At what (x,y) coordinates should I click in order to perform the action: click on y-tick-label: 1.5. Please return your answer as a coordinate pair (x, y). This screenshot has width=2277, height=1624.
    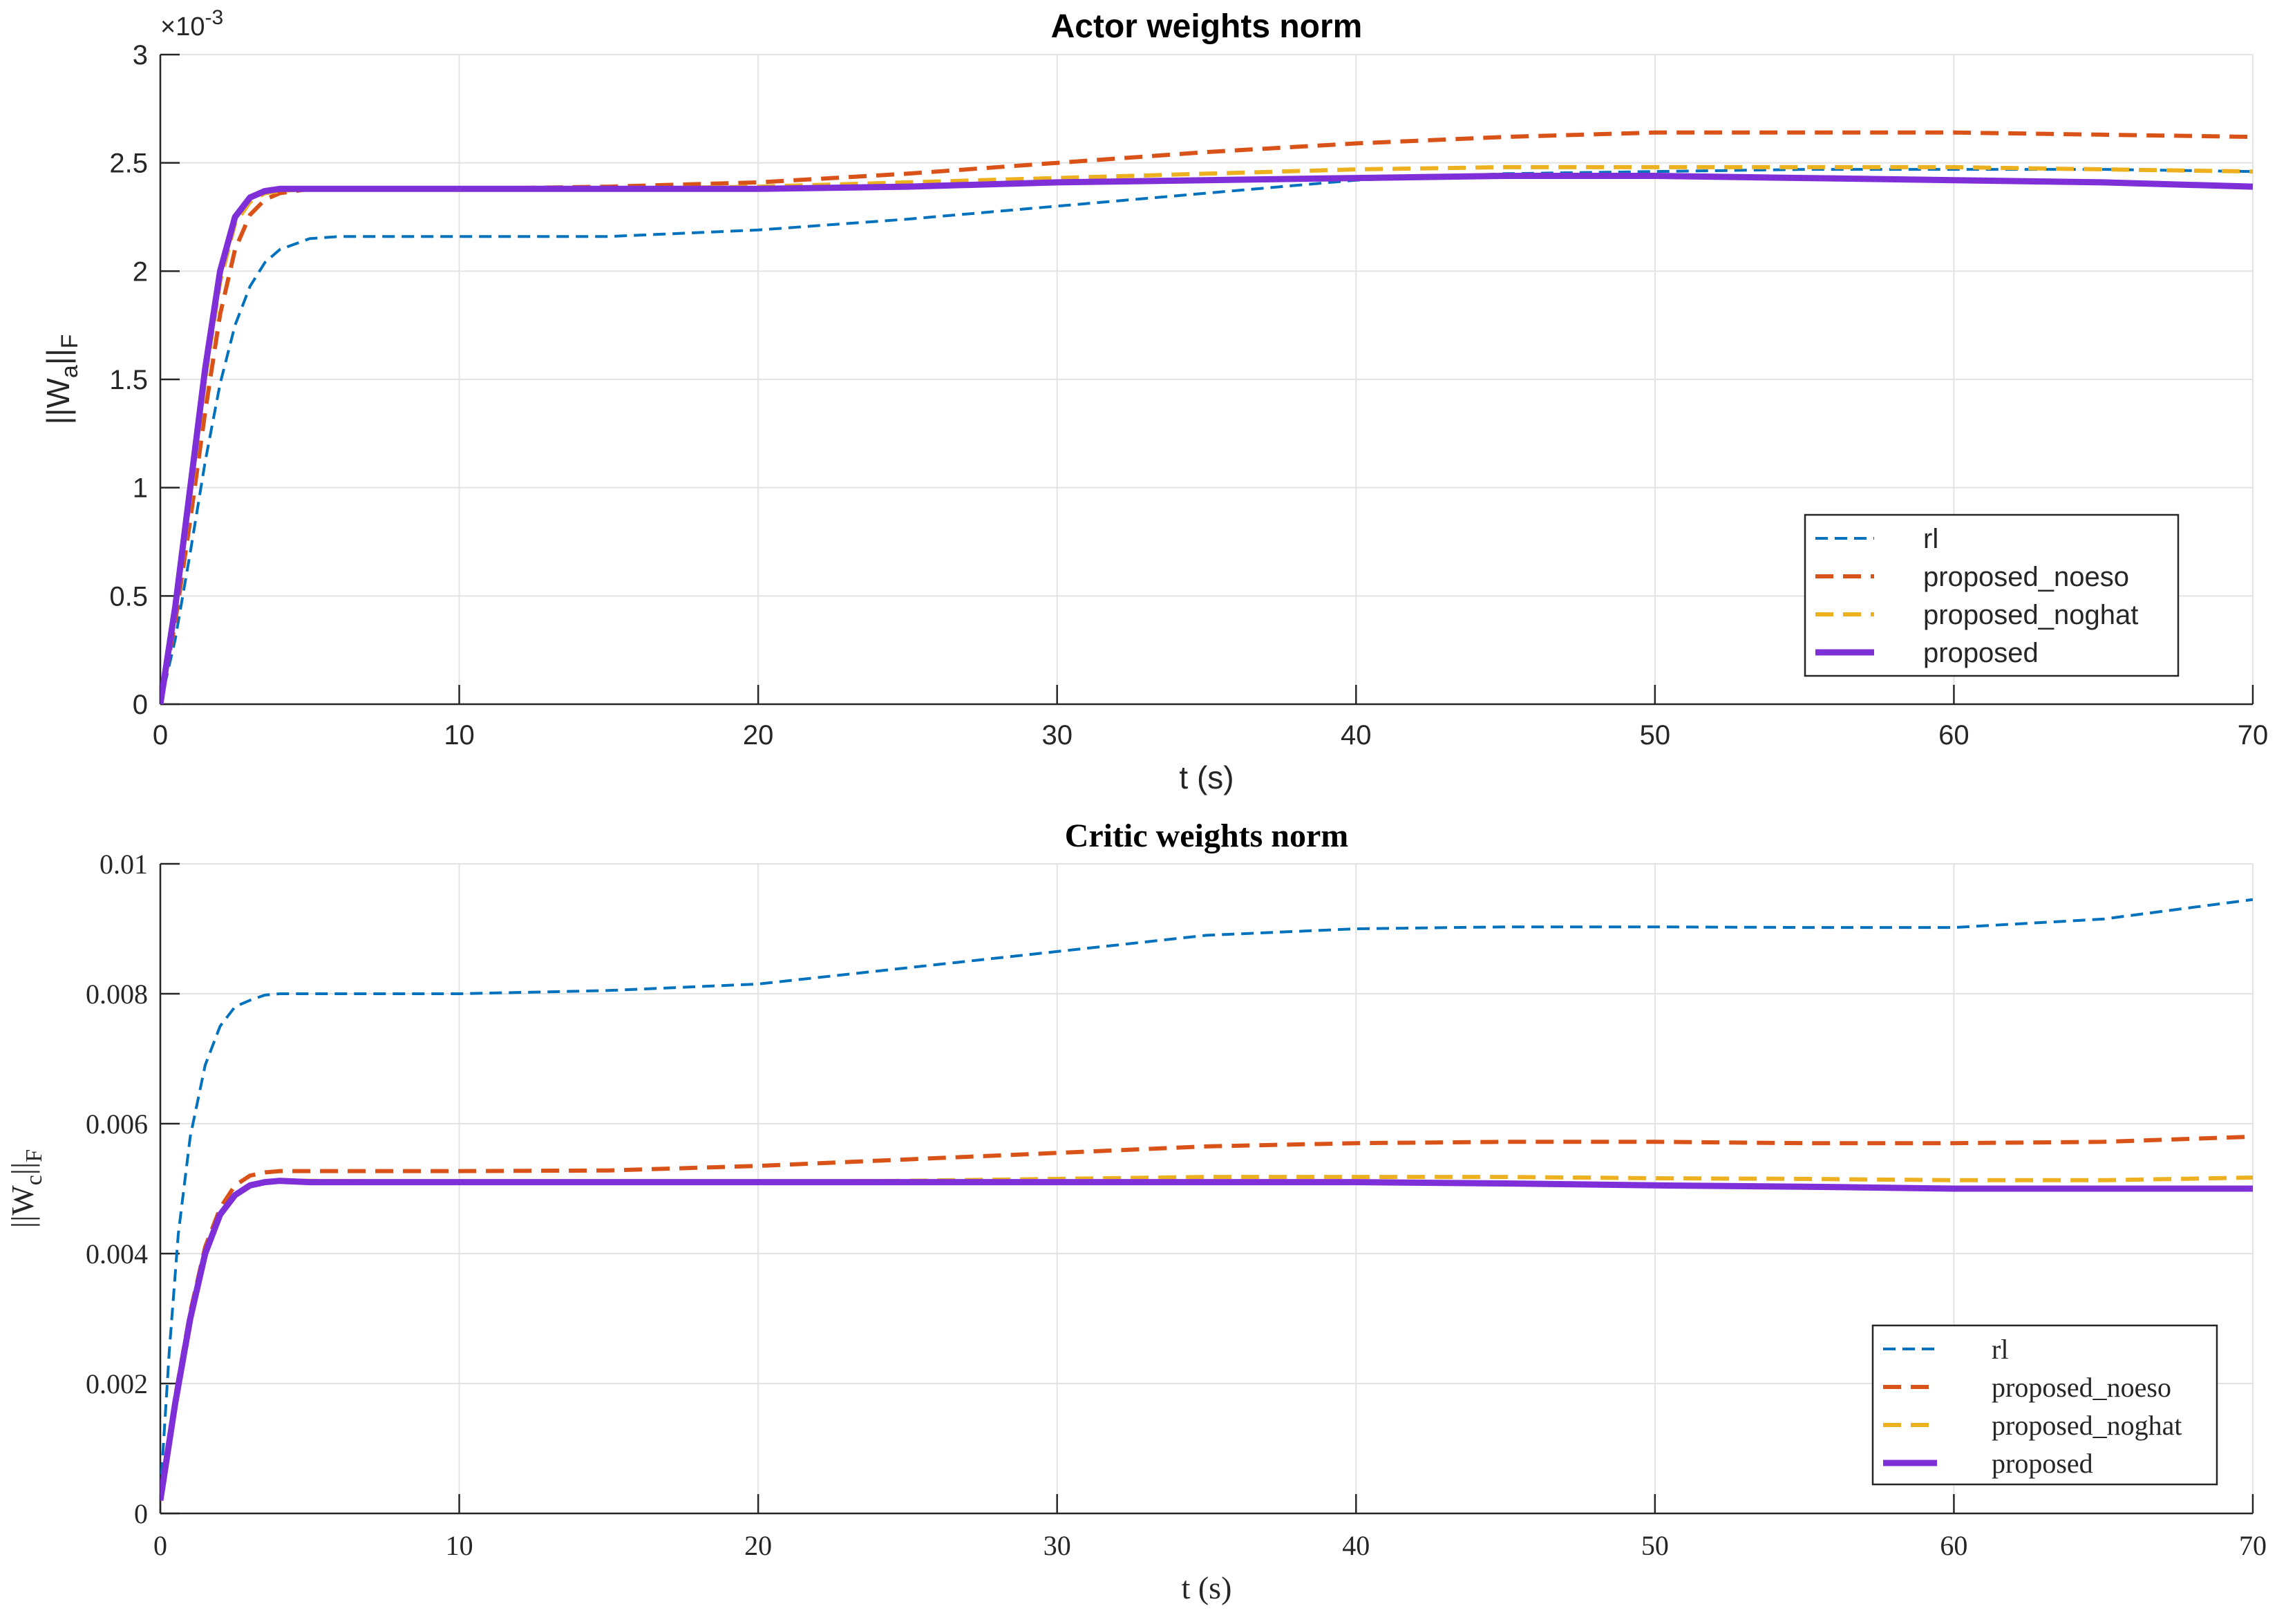
    Looking at the image, I should click on (128, 380).